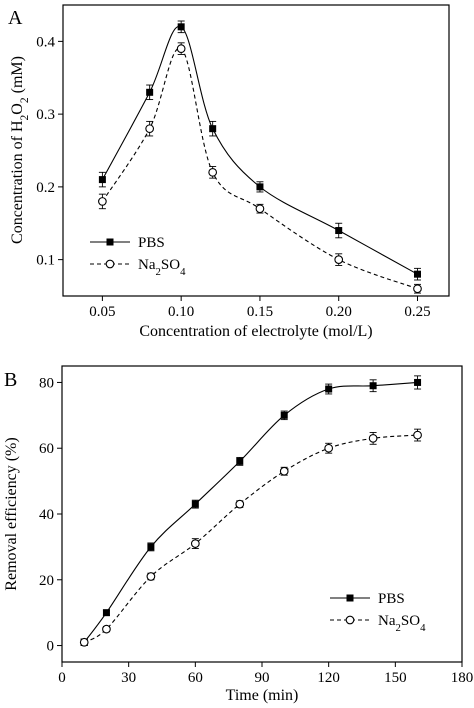  Describe the element at coordinates (45, 115) in the screenshot. I see `y-tick-label: 0.3` at that location.